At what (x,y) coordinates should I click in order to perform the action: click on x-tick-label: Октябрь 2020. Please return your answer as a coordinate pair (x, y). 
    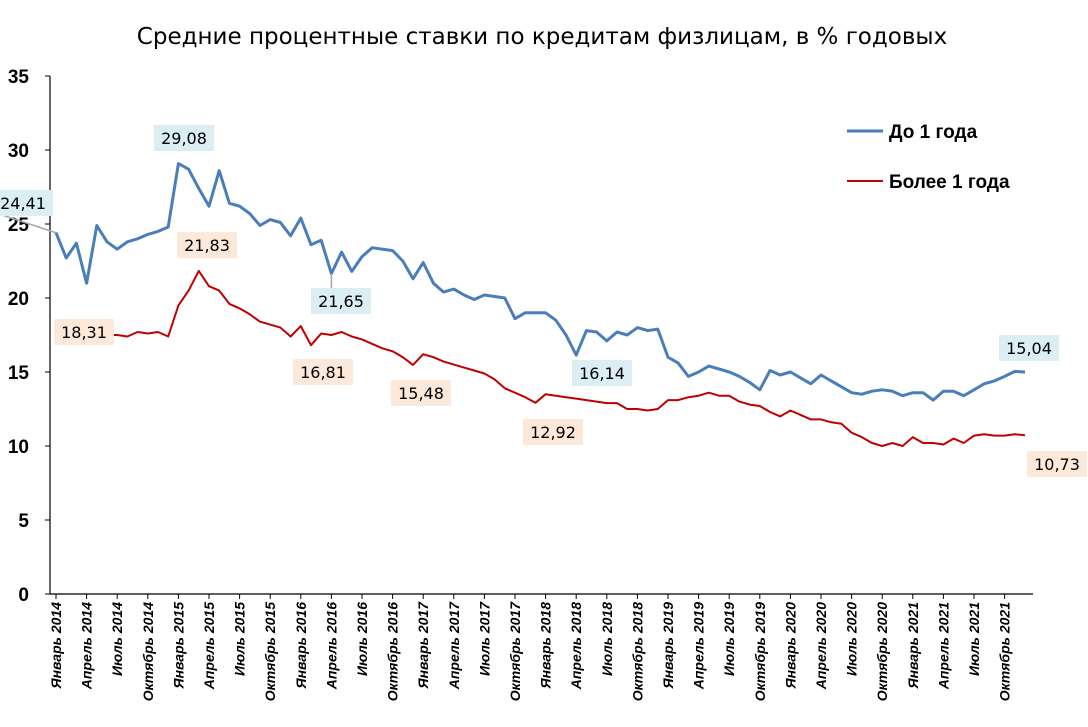
    Looking at the image, I should click on (882, 651).